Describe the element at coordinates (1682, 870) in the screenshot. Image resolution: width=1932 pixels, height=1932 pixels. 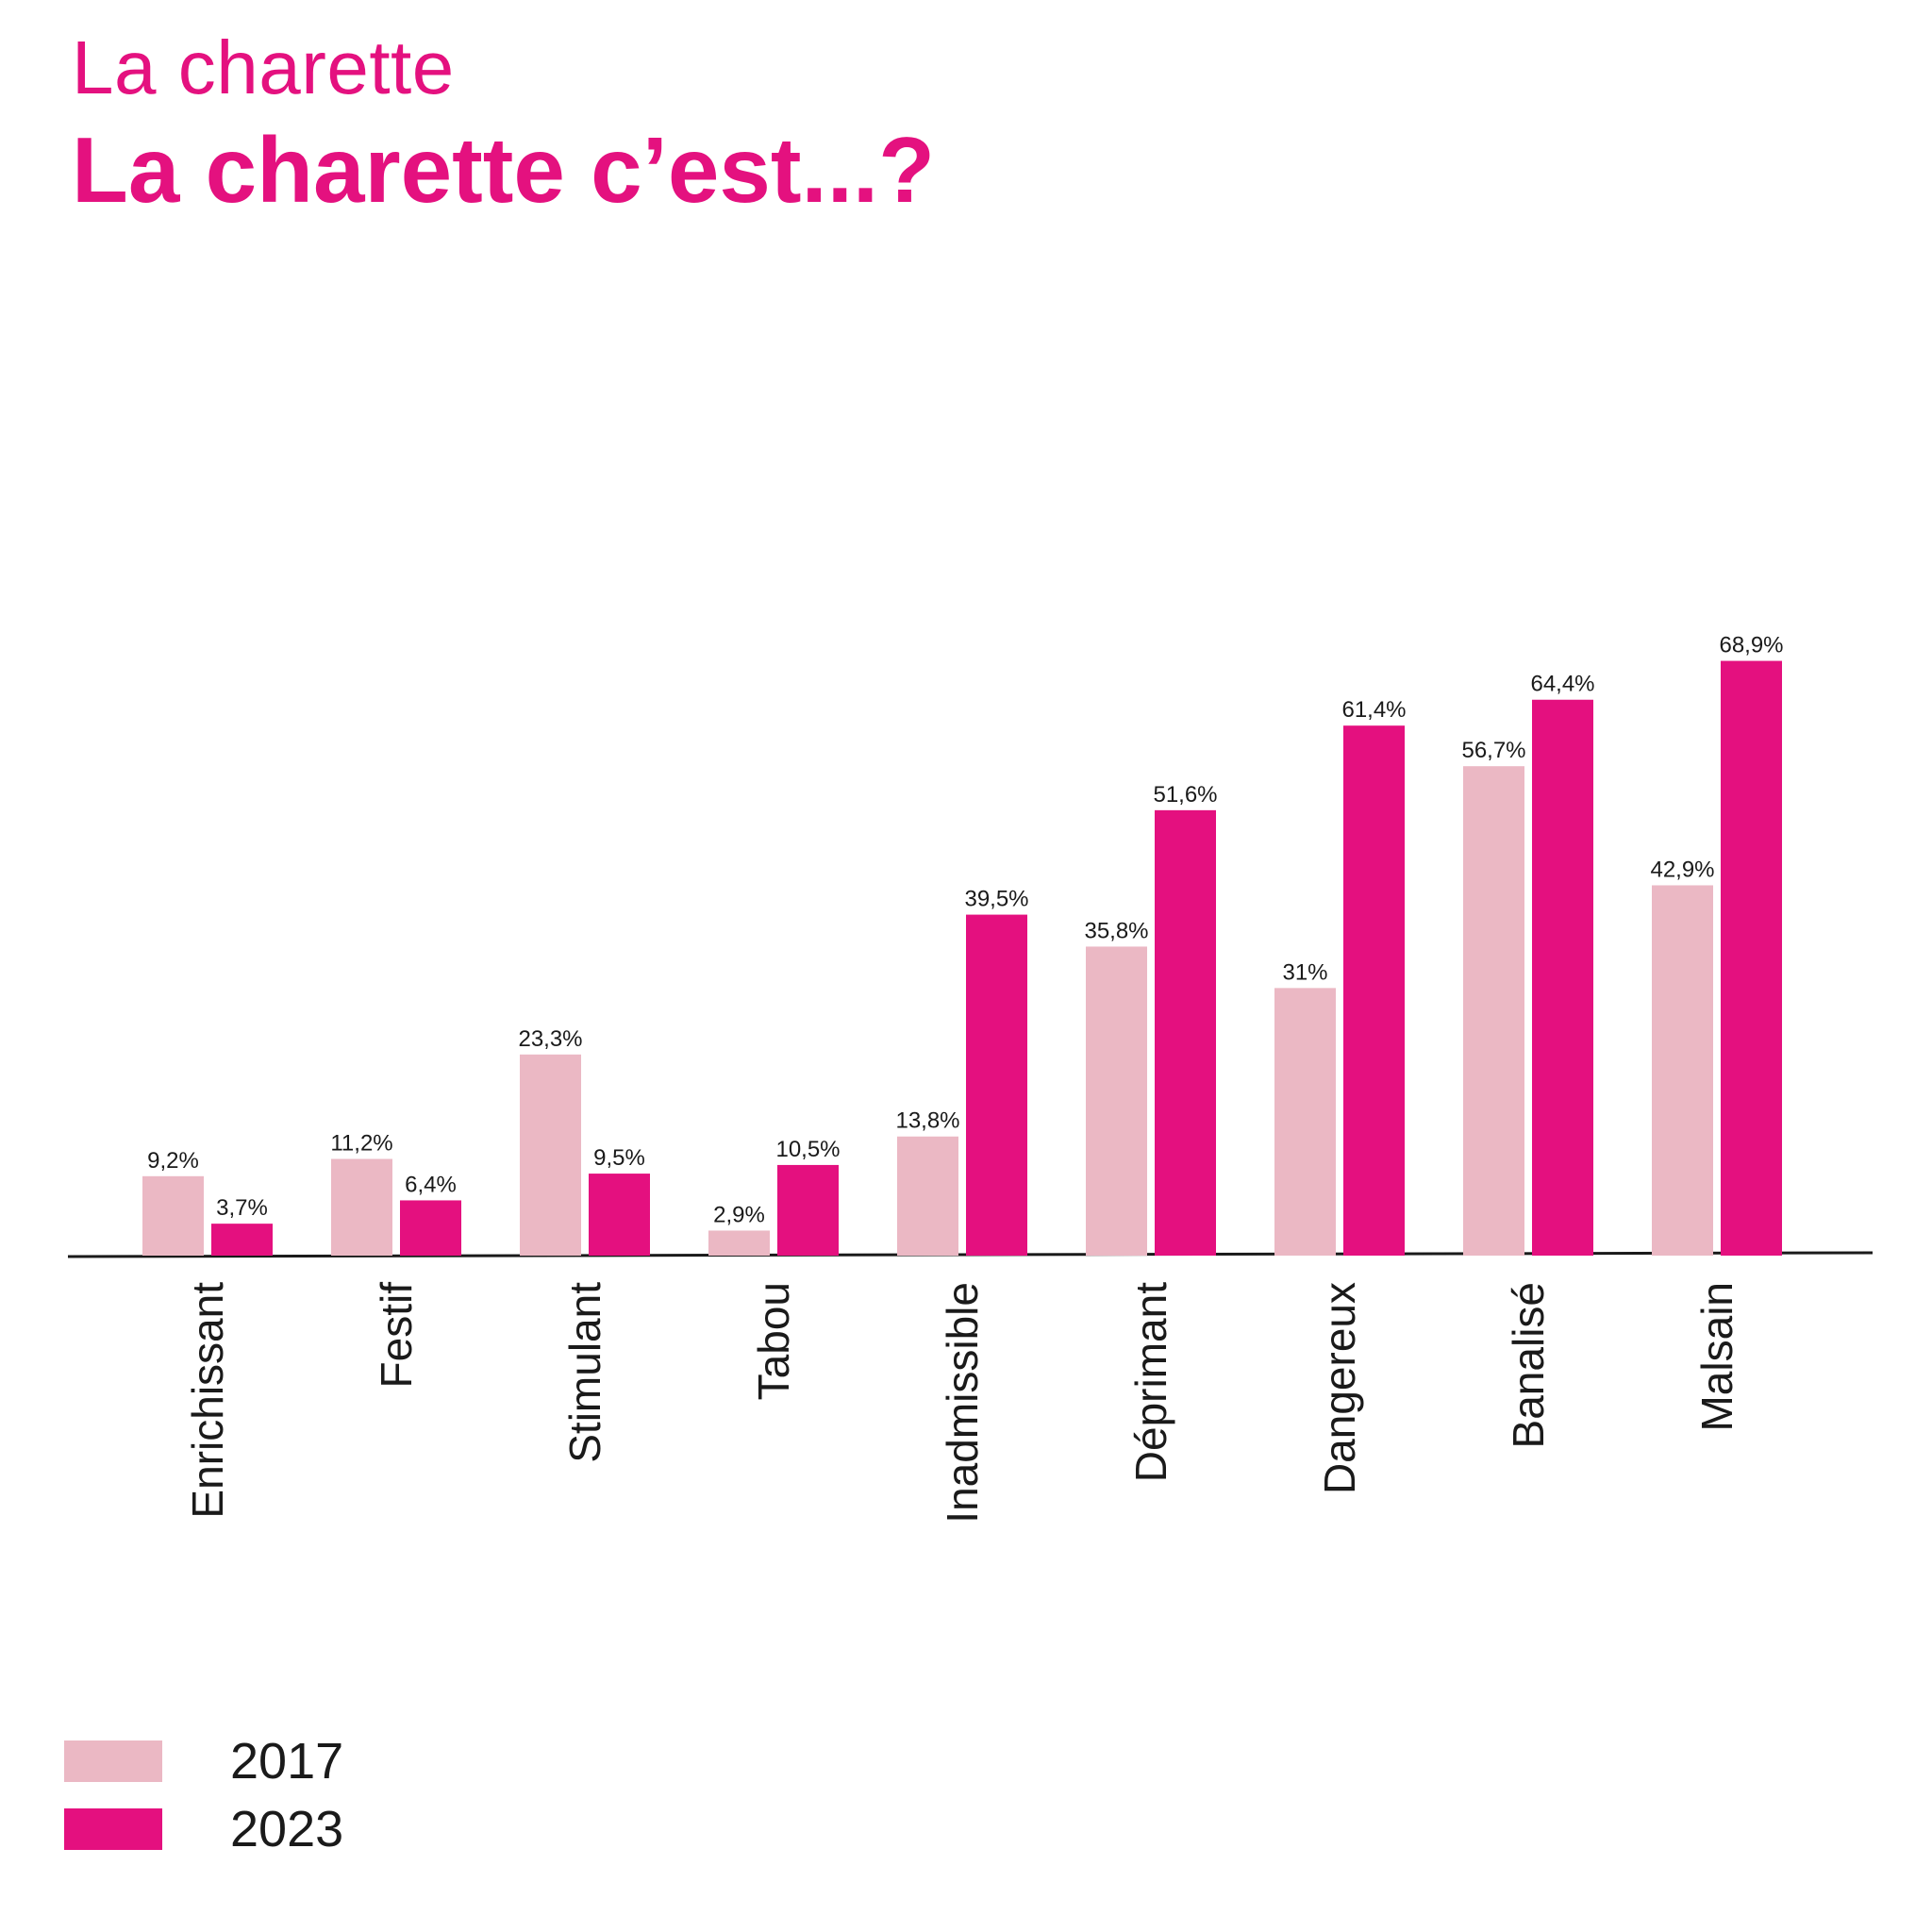
I see `data-label-2017-malsain: 42,9%` at that location.